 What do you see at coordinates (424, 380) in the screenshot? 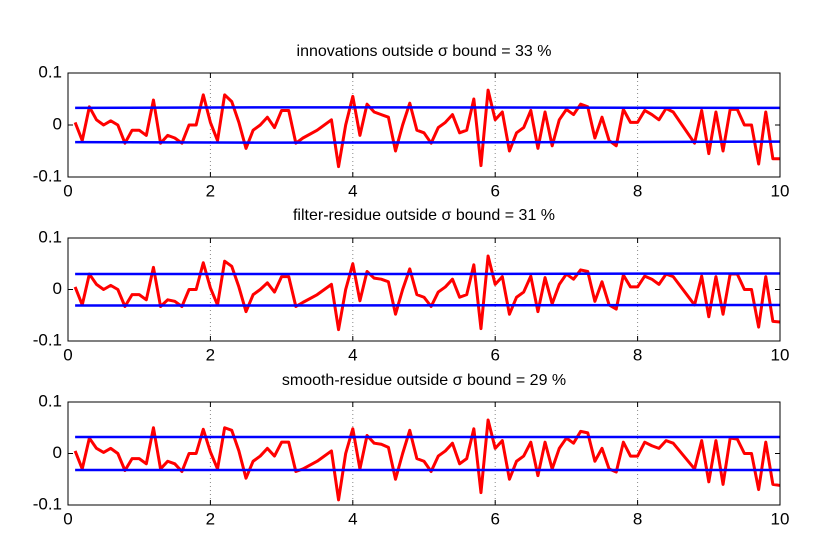
I see `chart-title: smooth-residue outside σ bound = 29 %` at bounding box center [424, 380].